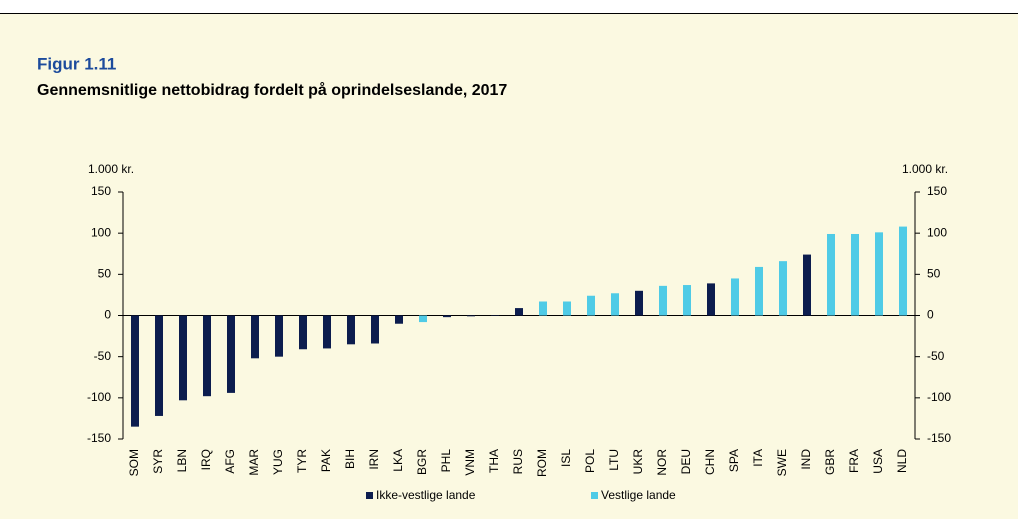  Describe the element at coordinates (925, 169) in the screenshot. I see `y2-unit: 1.000 kr.` at that location.